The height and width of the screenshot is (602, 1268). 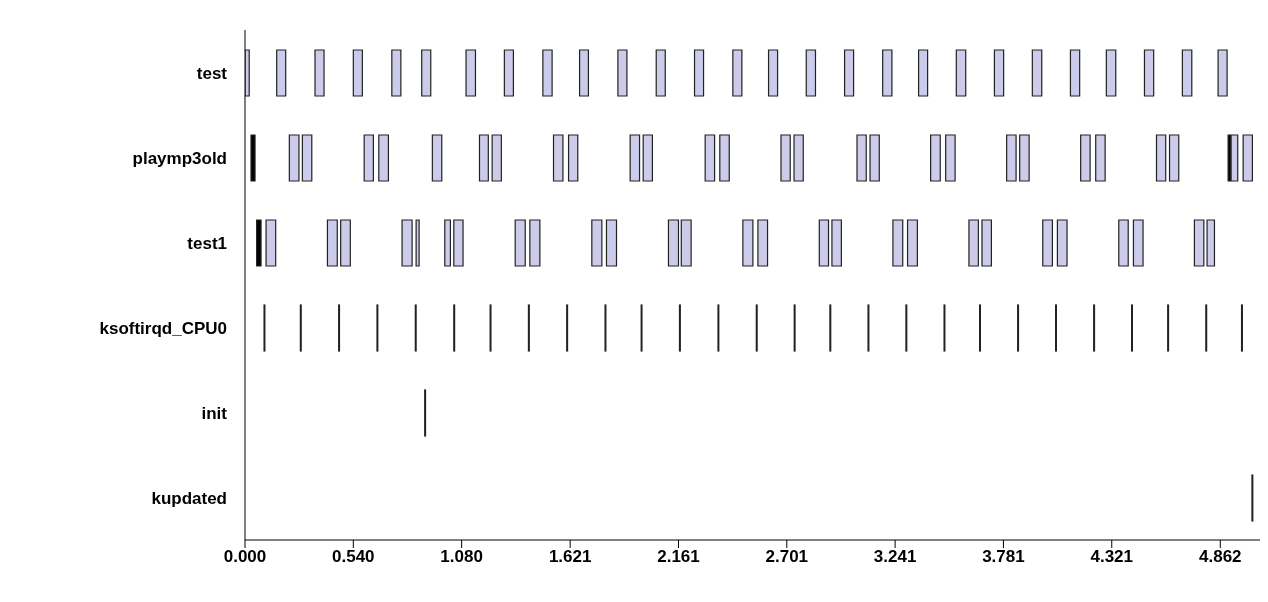 I want to click on y-tick-label: ksoftirqd_CPU0, so click(x=163, y=328).